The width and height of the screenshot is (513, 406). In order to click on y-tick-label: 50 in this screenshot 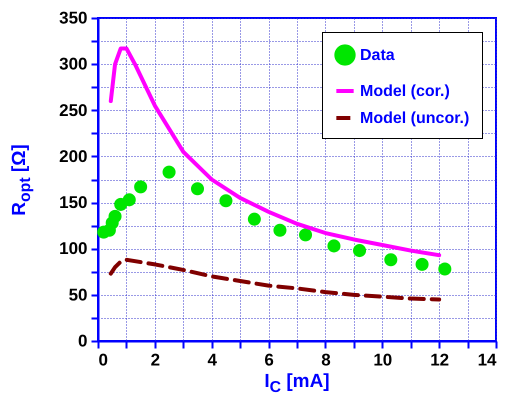, I will do `click(78, 294)`.